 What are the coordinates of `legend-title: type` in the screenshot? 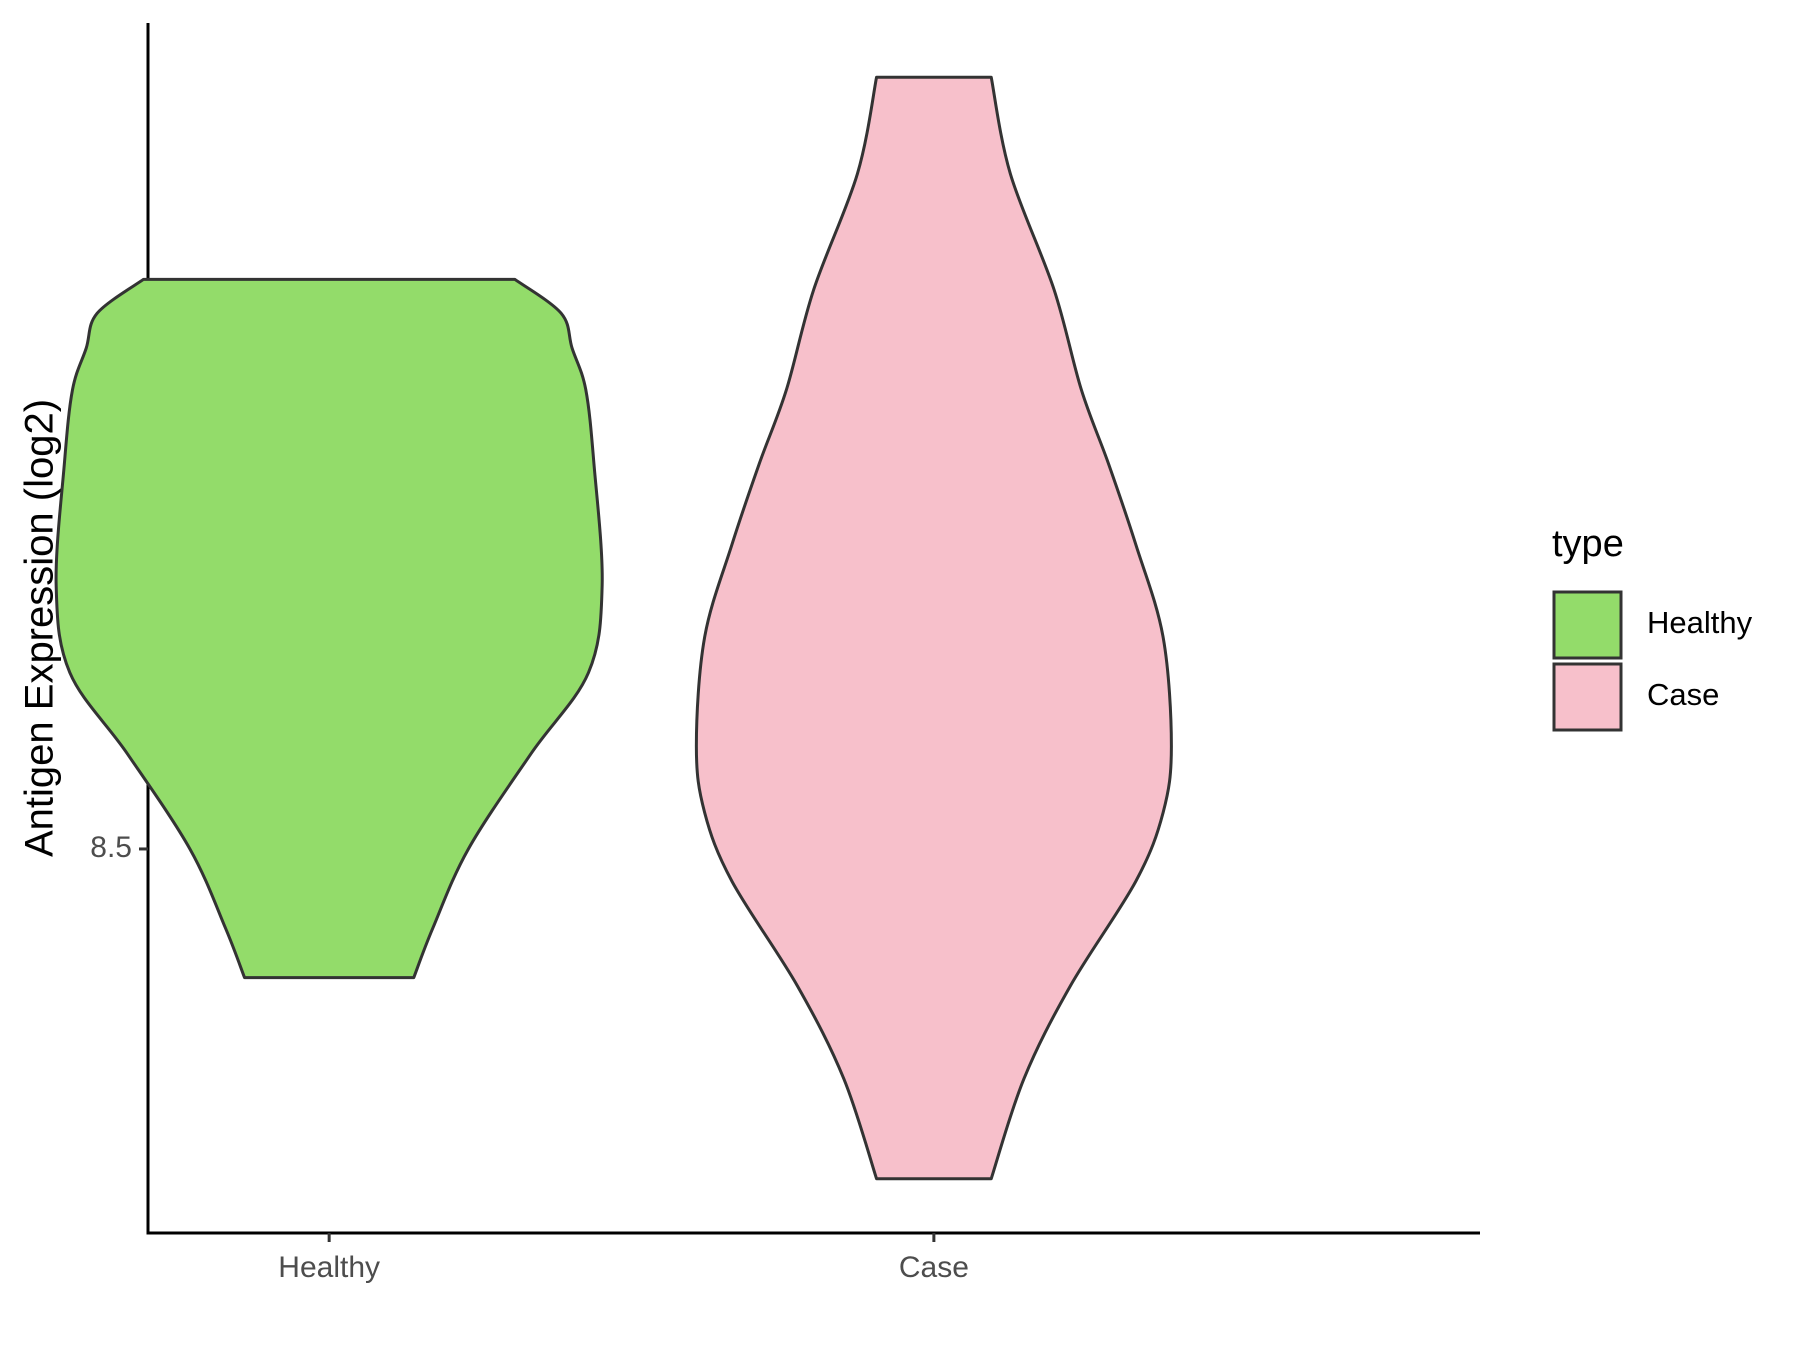 It's located at (1588, 544).